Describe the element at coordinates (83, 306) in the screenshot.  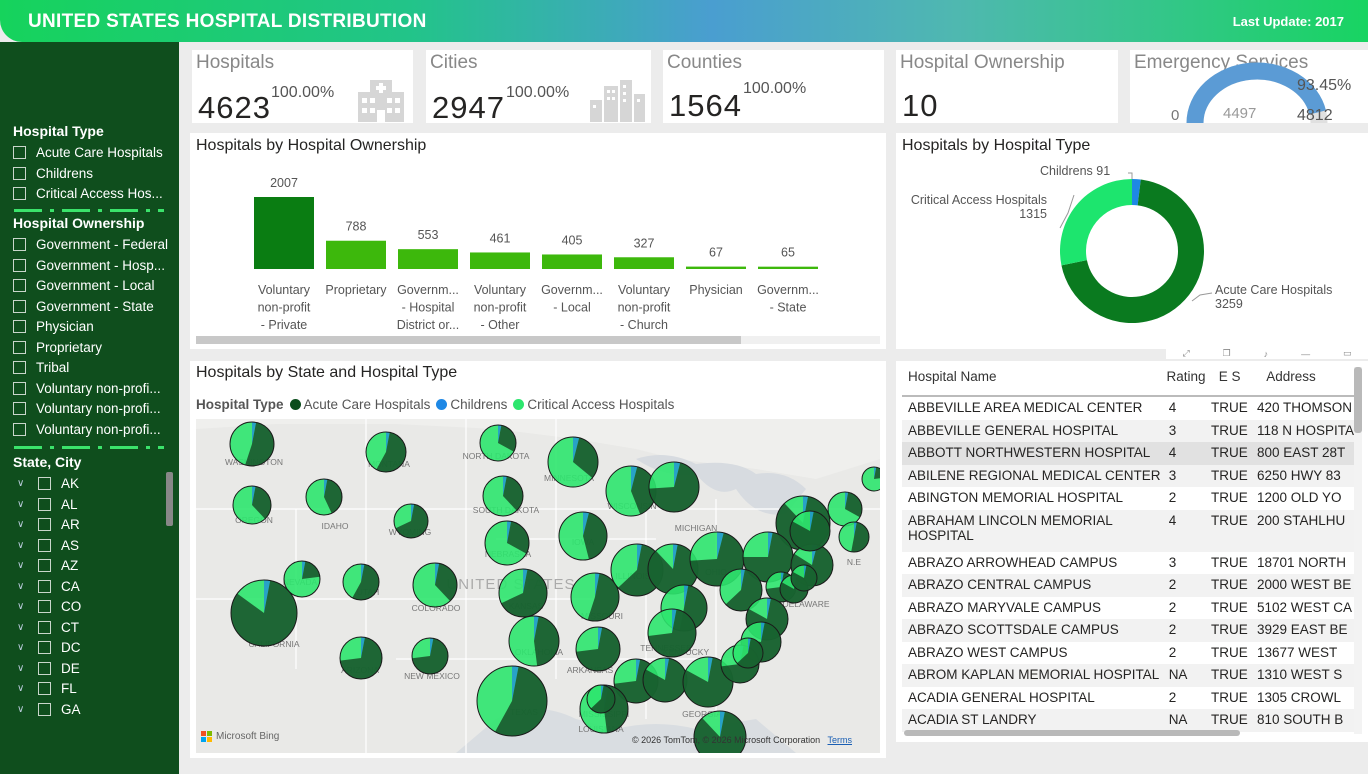
I see `ownership-option: Government - State` at that location.